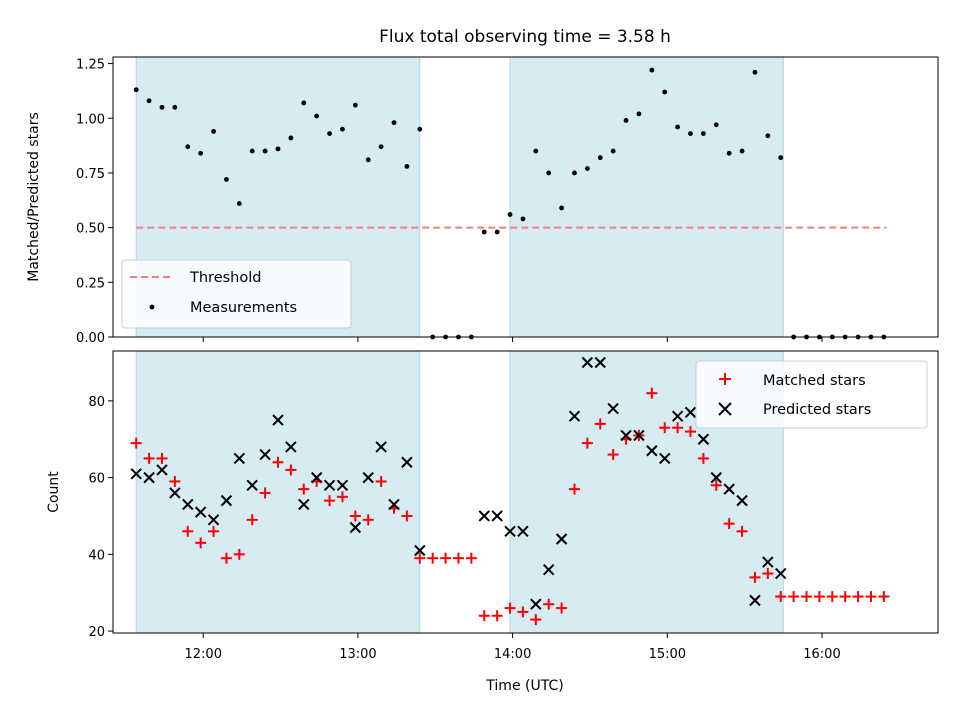 This screenshot has width=960, height=720. What do you see at coordinates (96, 402) in the screenshot?
I see `y-tick-label: 80` at bounding box center [96, 402].